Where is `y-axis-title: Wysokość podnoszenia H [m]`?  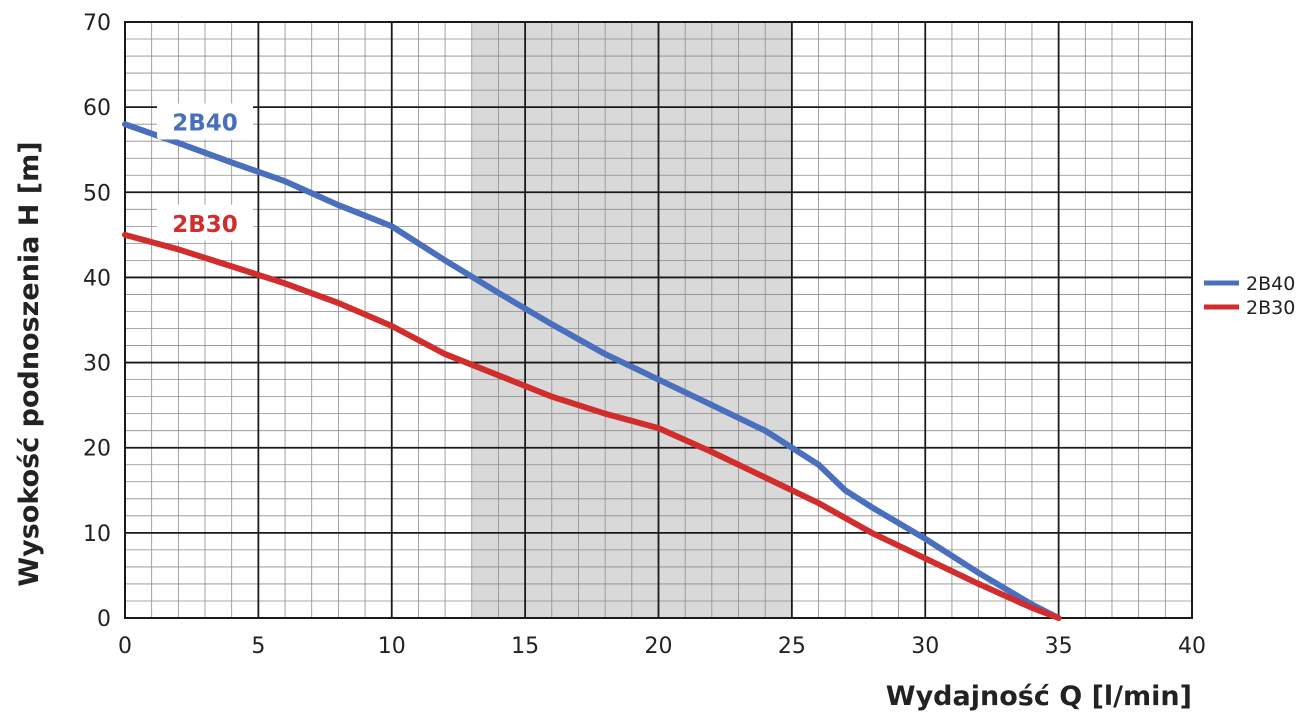 y-axis-title: Wysokość podnoszenia H [m] is located at coordinates (29, 363).